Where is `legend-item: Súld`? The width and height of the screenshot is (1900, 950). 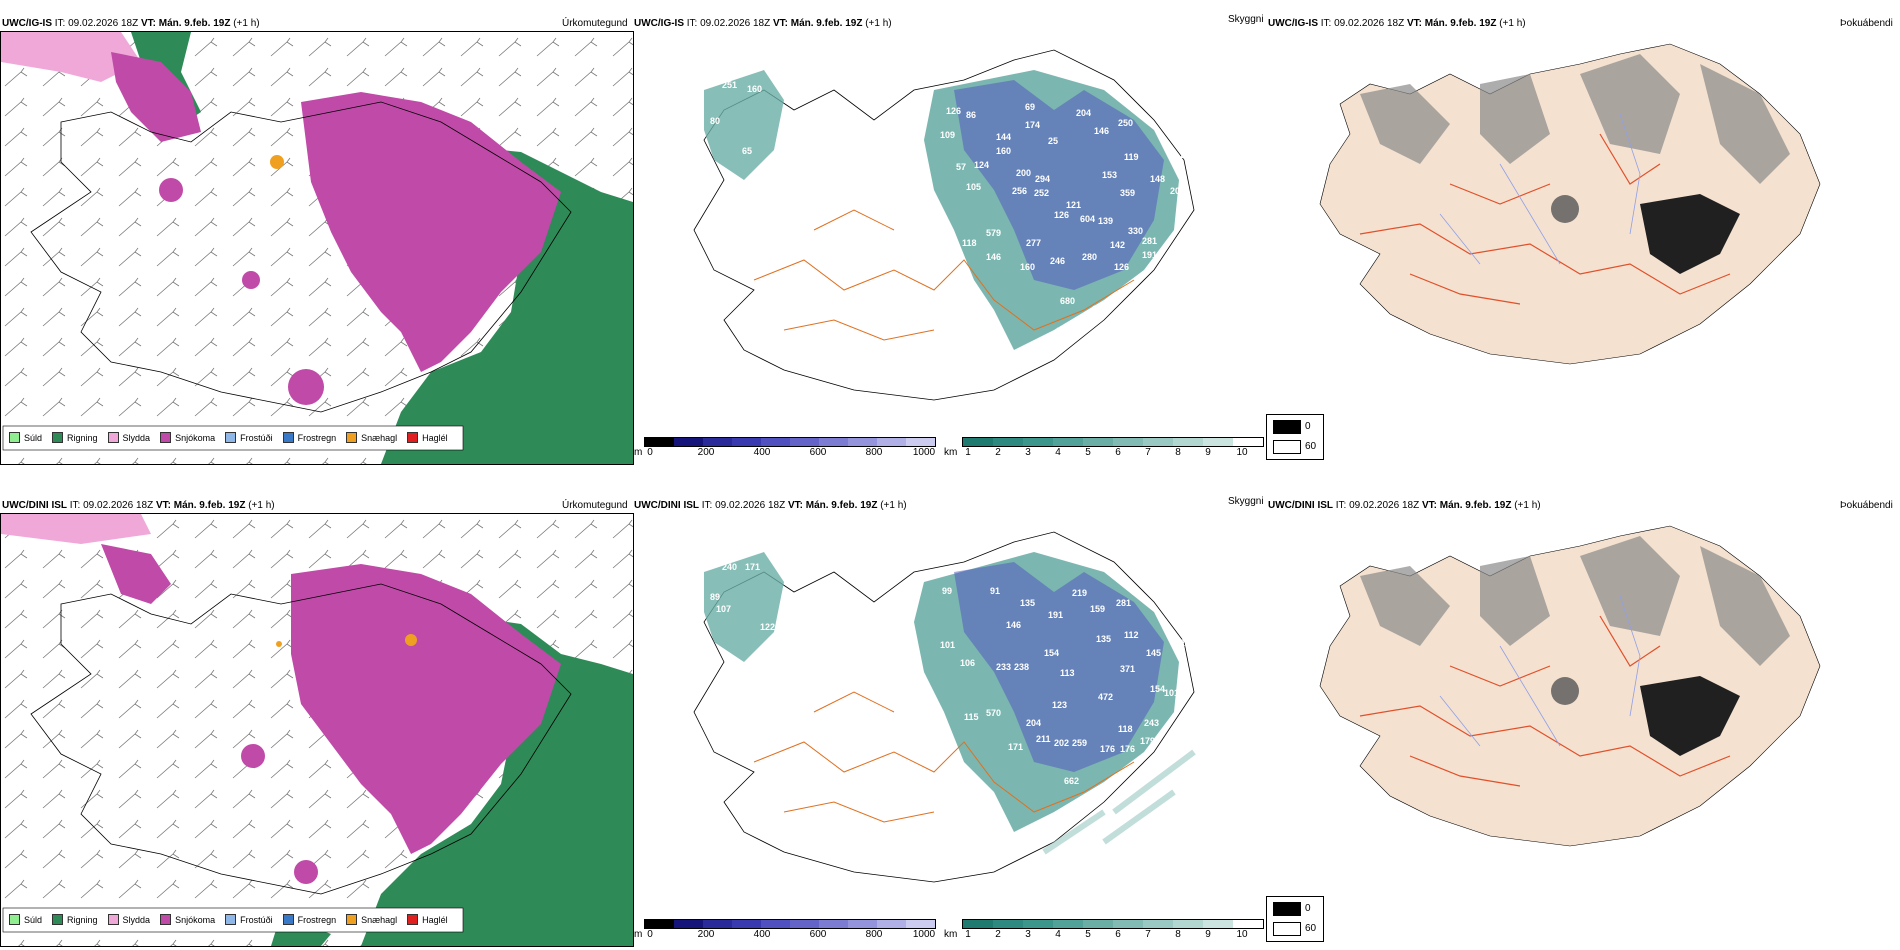 legend-item: Súld is located at coordinates (25, 437).